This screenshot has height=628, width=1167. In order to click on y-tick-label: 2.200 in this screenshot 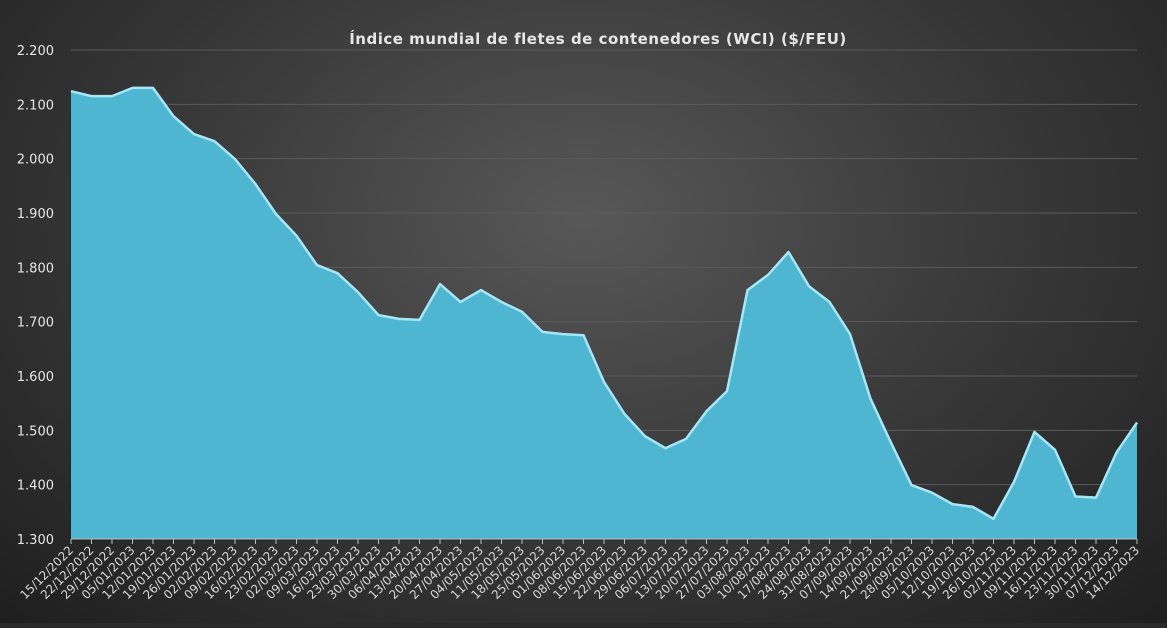, I will do `click(35, 51)`.